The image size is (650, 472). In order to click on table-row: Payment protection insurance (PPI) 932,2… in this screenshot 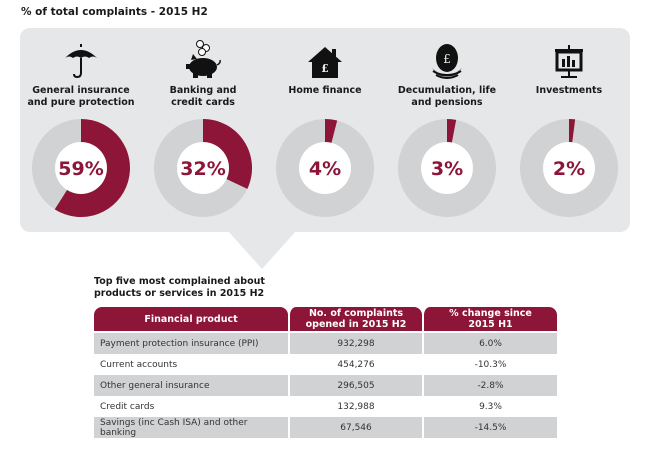, I will do `click(325, 342)`.